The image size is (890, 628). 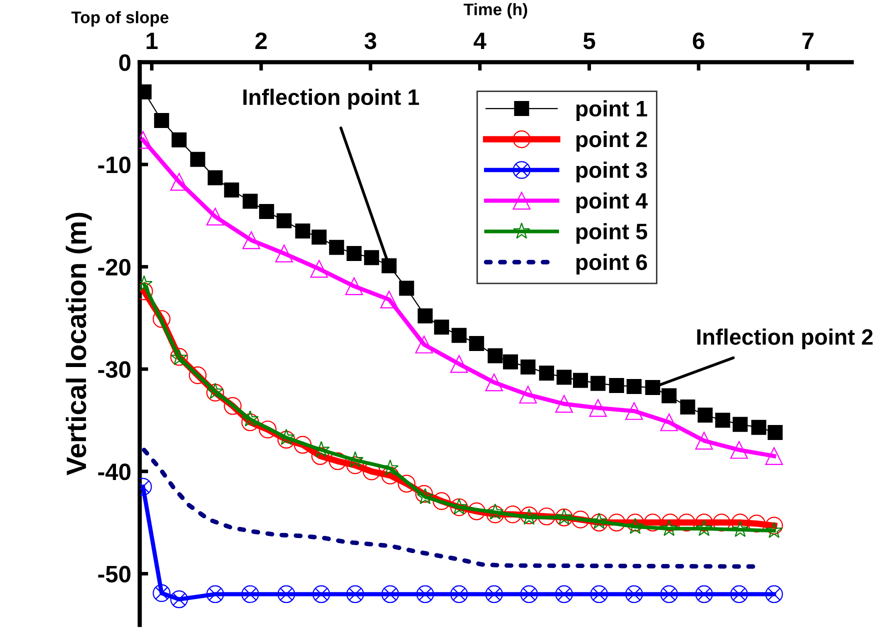 What do you see at coordinates (79, 344) in the screenshot?
I see `y-axis-title: Vertical location (m)` at bounding box center [79, 344].